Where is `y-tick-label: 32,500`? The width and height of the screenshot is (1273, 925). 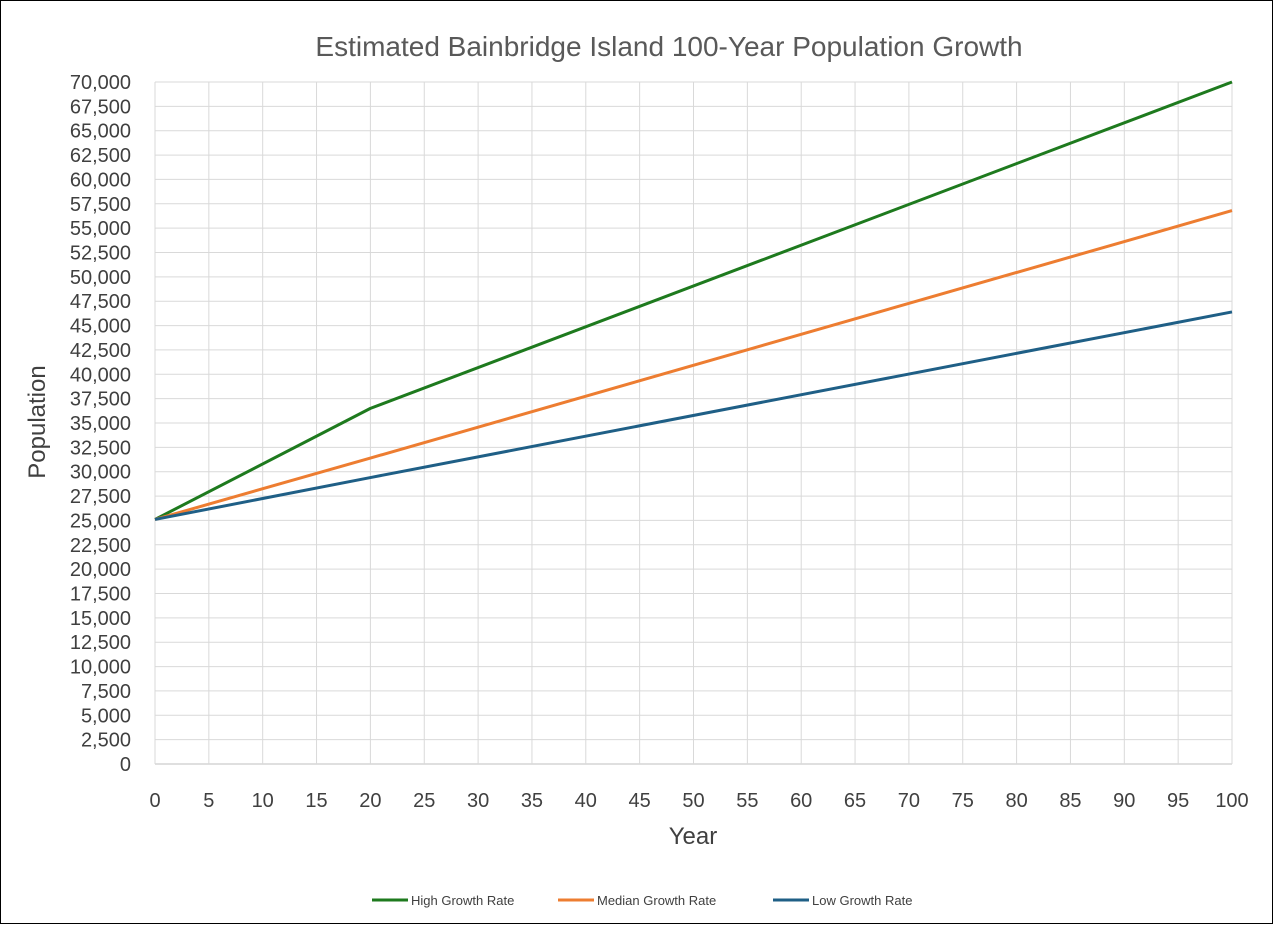
y-tick-label: 32,500 is located at coordinates (100, 448).